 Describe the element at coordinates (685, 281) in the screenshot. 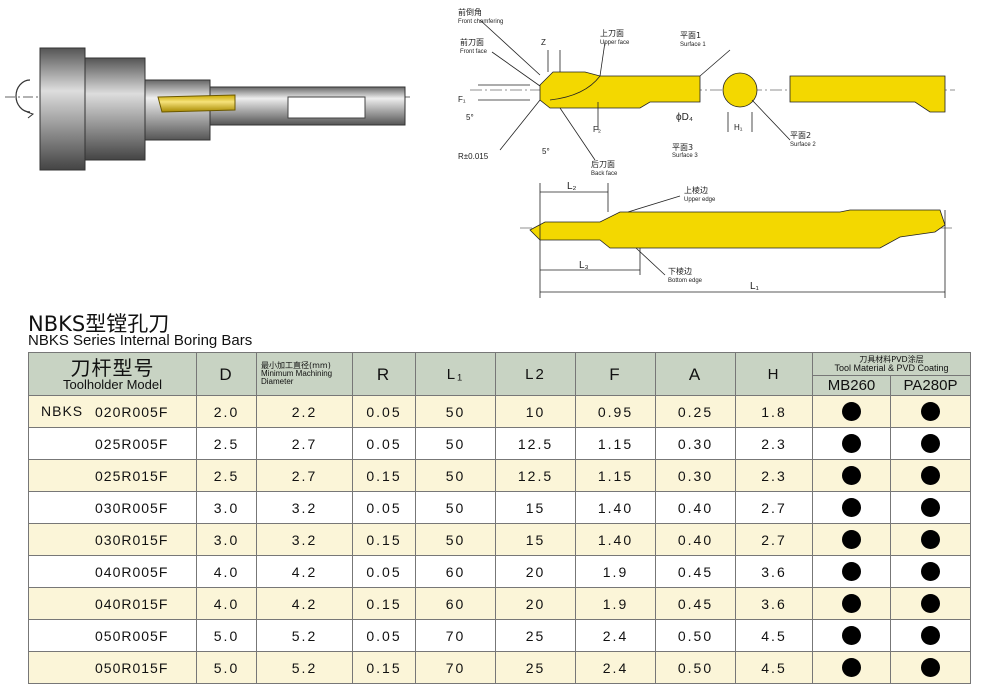

I see `label: Bottom edge` at that location.